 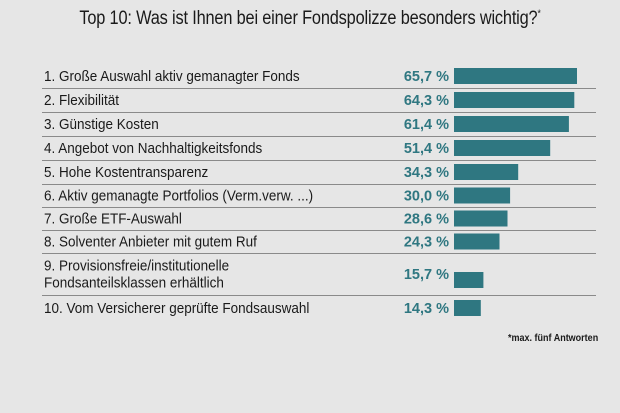 What do you see at coordinates (426, 220) in the screenshot?
I see `value-label-7: 28,6 %` at bounding box center [426, 220].